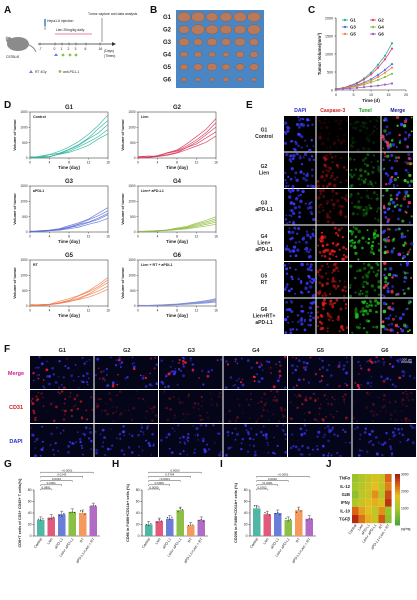 The width and height of the screenshot is (417, 600). I want to click on j-heatmap-cell, so click(368, 510).